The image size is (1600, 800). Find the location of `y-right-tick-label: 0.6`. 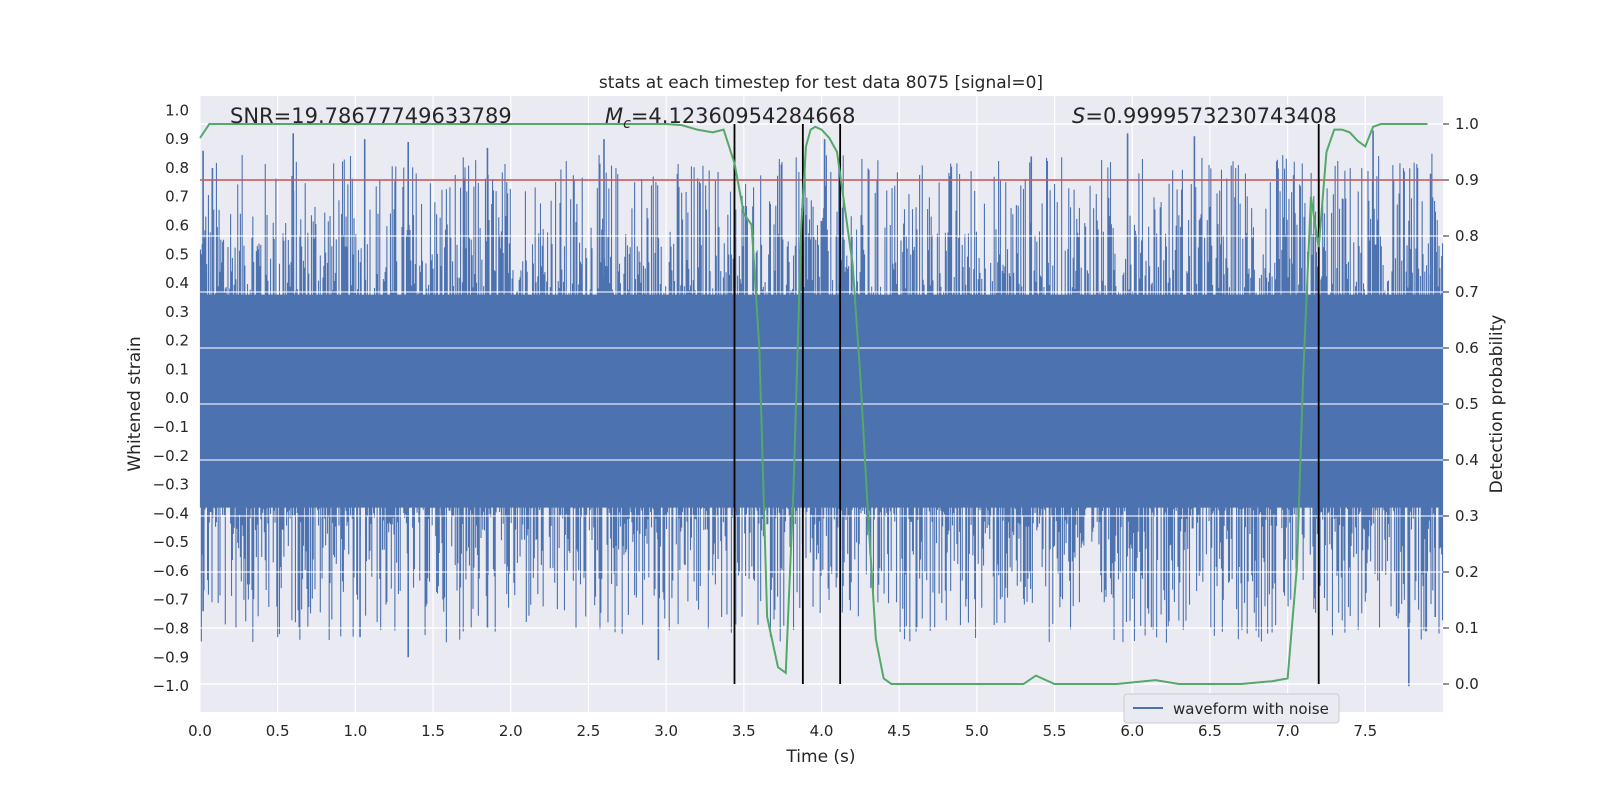

y-right-tick-label: 0.6 is located at coordinates (1467, 348).